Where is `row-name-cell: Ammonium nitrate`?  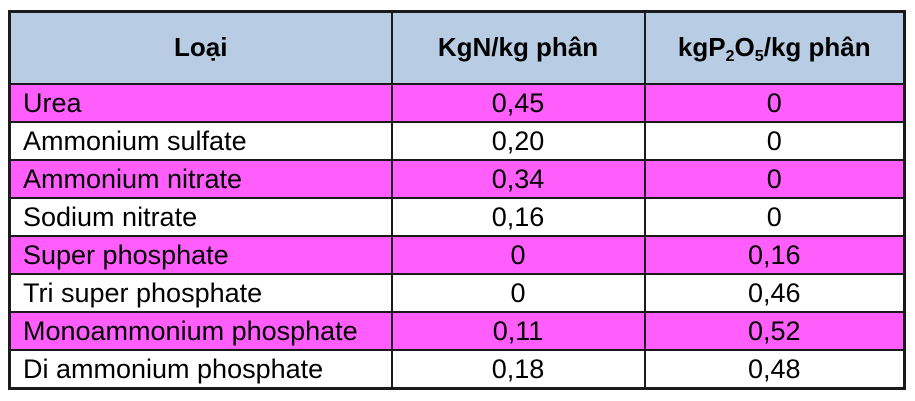 row-name-cell: Ammonium nitrate is located at coordinates (200, 178).